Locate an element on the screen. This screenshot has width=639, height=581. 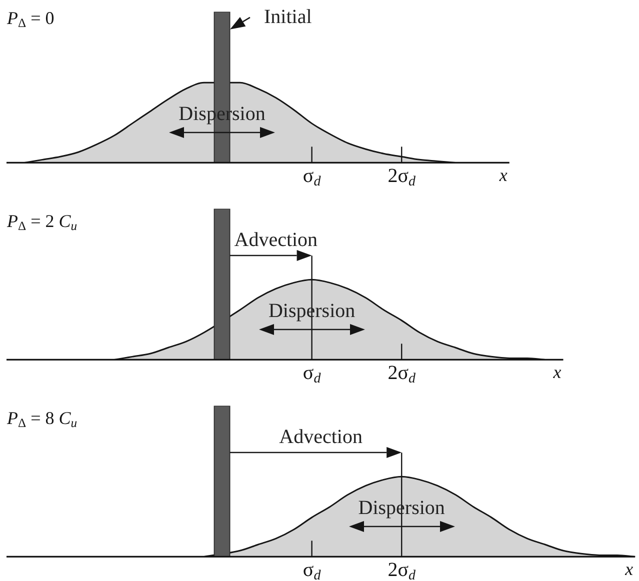
chart-title: P$_{Δ}$ = 8 C$_{u}$ is located at coordinates (42, 419).